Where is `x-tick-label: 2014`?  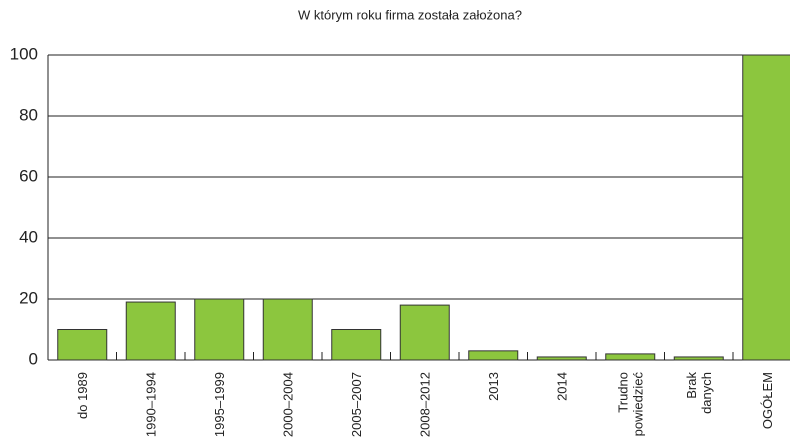 x-tick-label: 2014 is located at coordinates (562, 386).